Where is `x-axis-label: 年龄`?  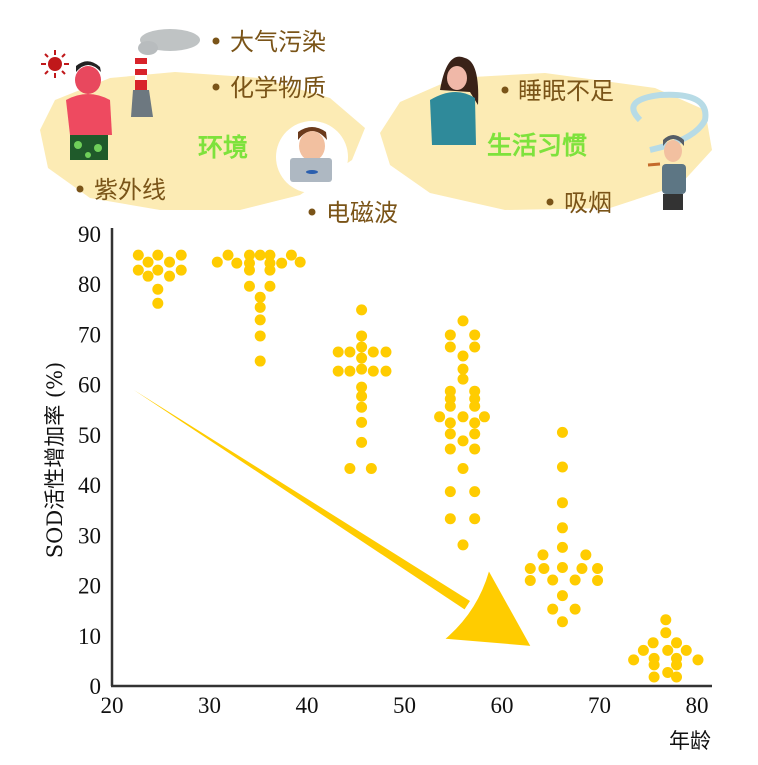
x-axis-label: 年龄 is located at coordinates (690, 741).